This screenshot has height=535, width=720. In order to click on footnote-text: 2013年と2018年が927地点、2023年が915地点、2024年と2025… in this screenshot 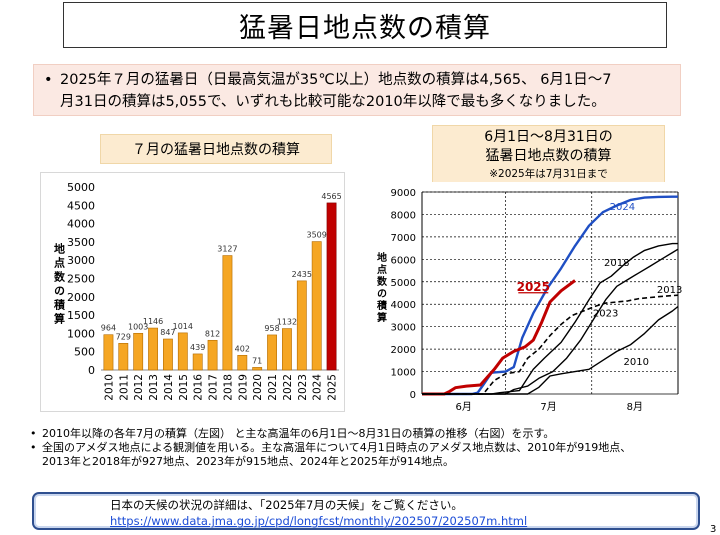, I will do `click(248, 461)`.